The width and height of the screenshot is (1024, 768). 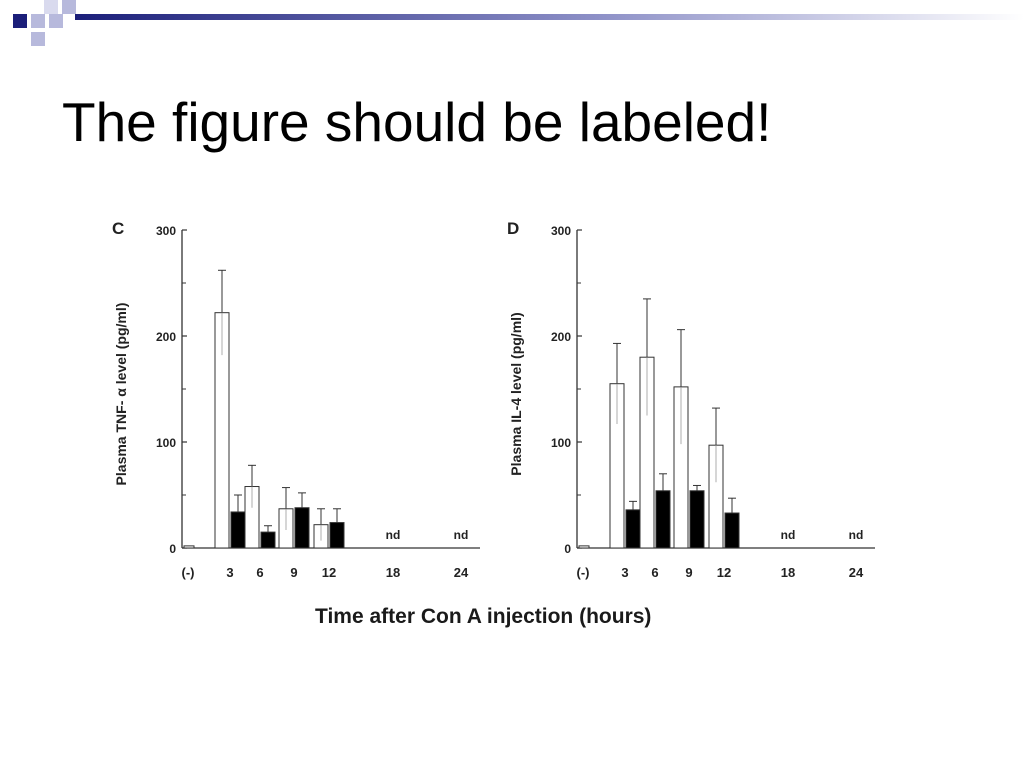 I want to click on y-axis-label: Plasma TNF- α level (pg/ml), so click(x=121, y=394).